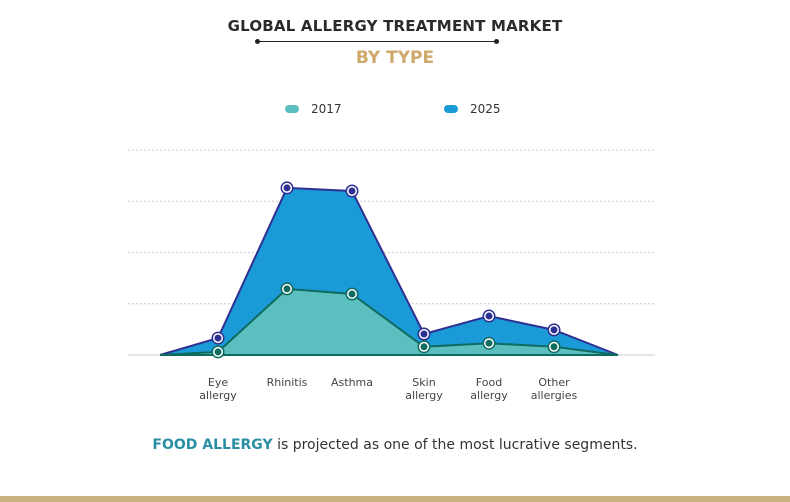 This screenshot has width=790, height=502. I want to click on x-tick-label: Rhinitis, so click(287, 382).